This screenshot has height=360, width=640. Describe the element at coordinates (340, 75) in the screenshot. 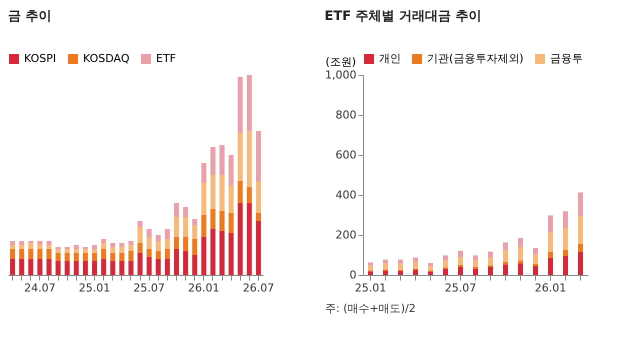

I see `y-tick-label: 1,000` at that location.